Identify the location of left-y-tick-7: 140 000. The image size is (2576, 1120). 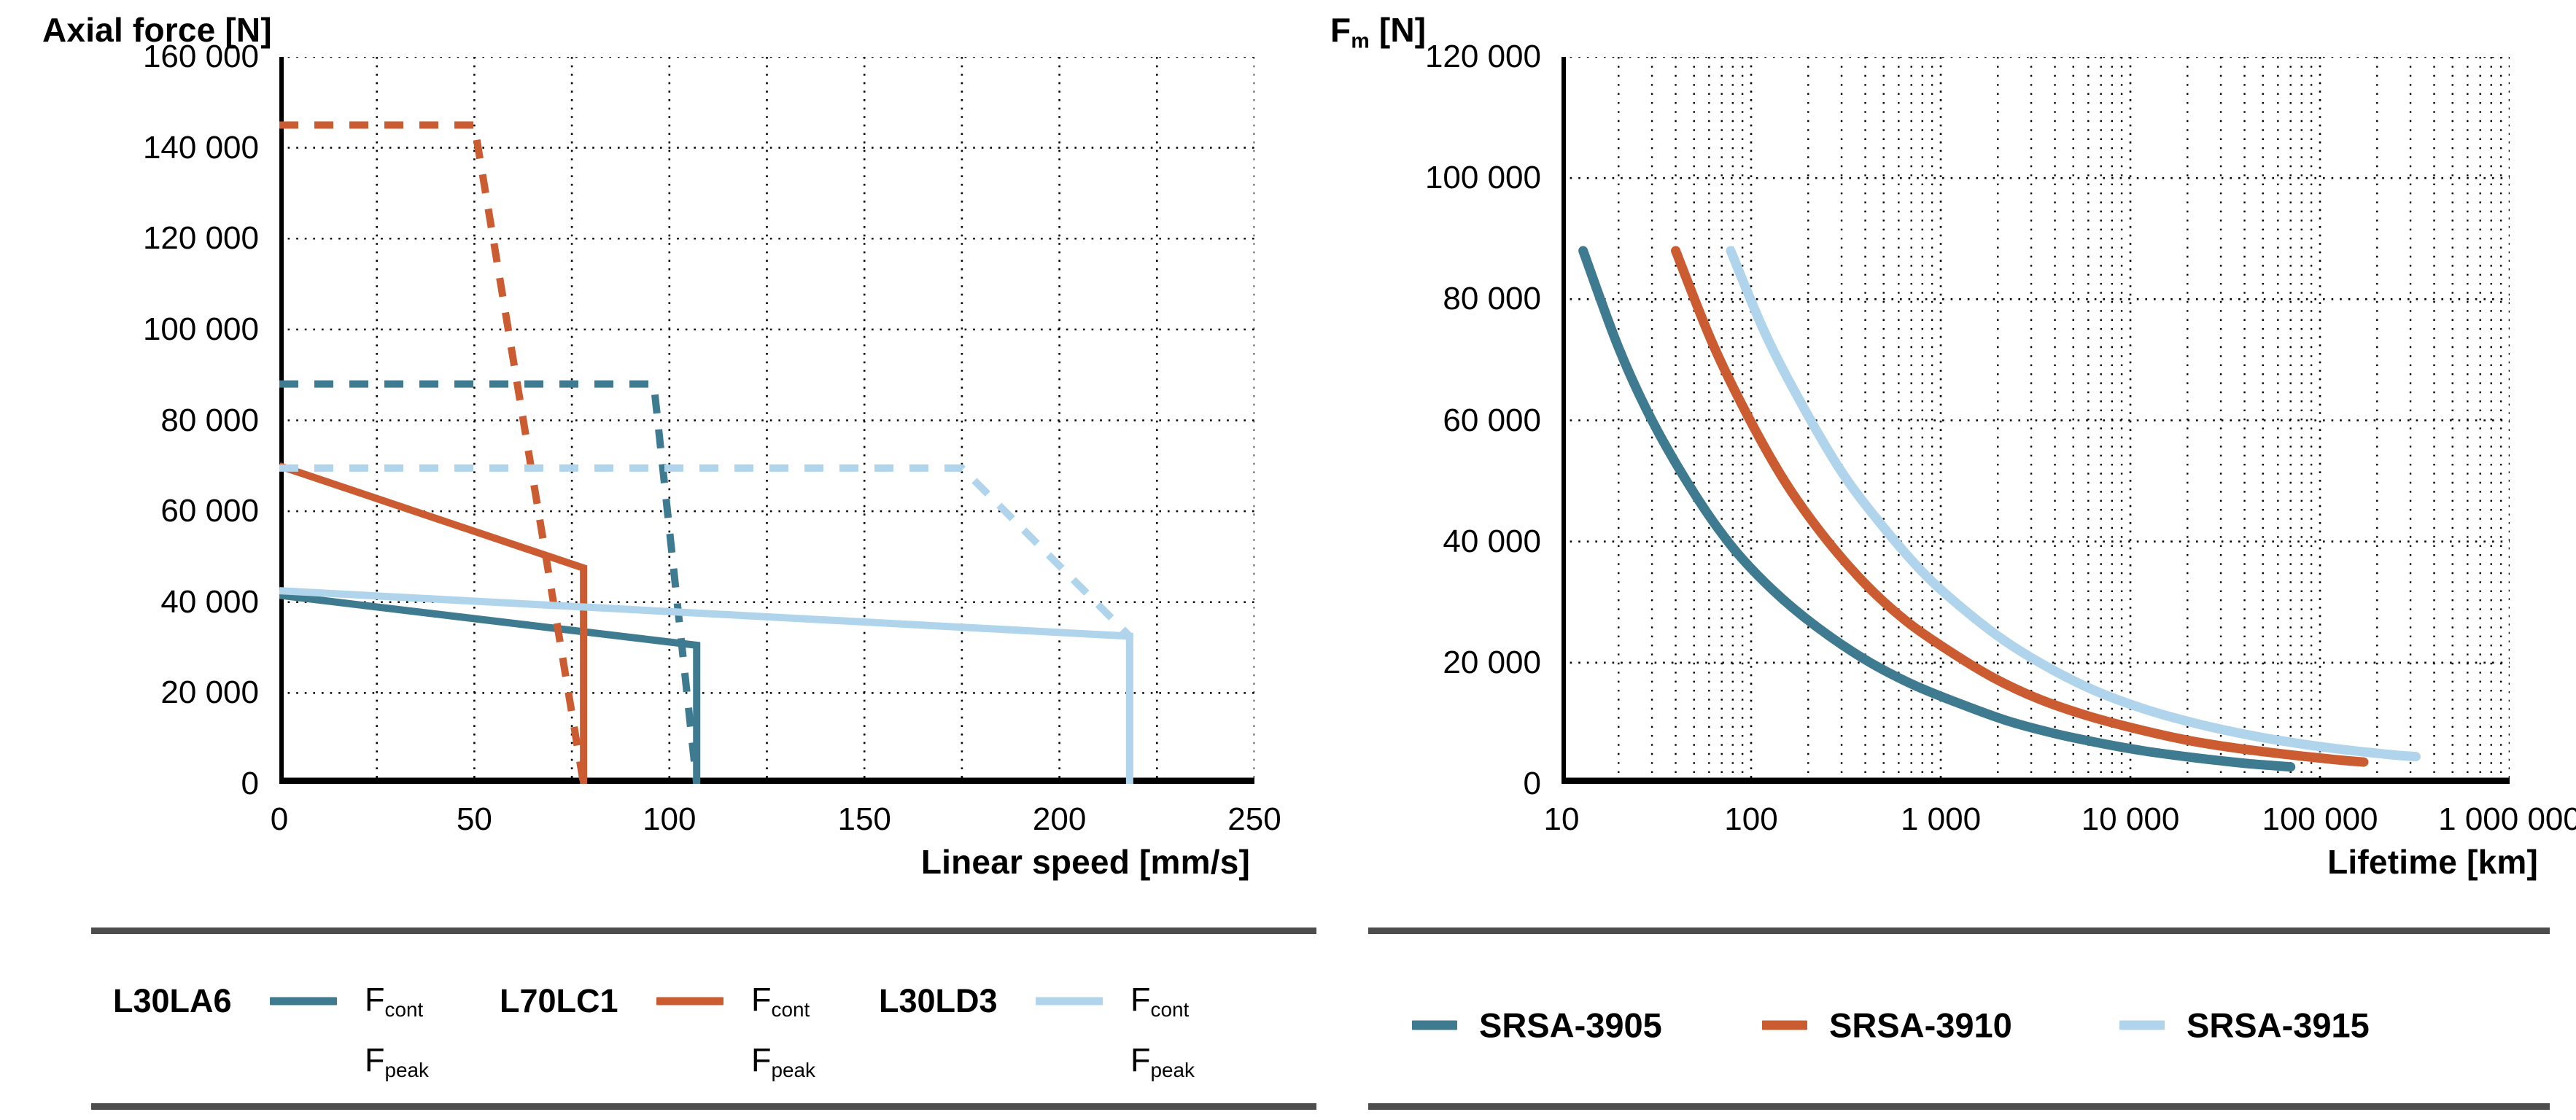
(201, 147).